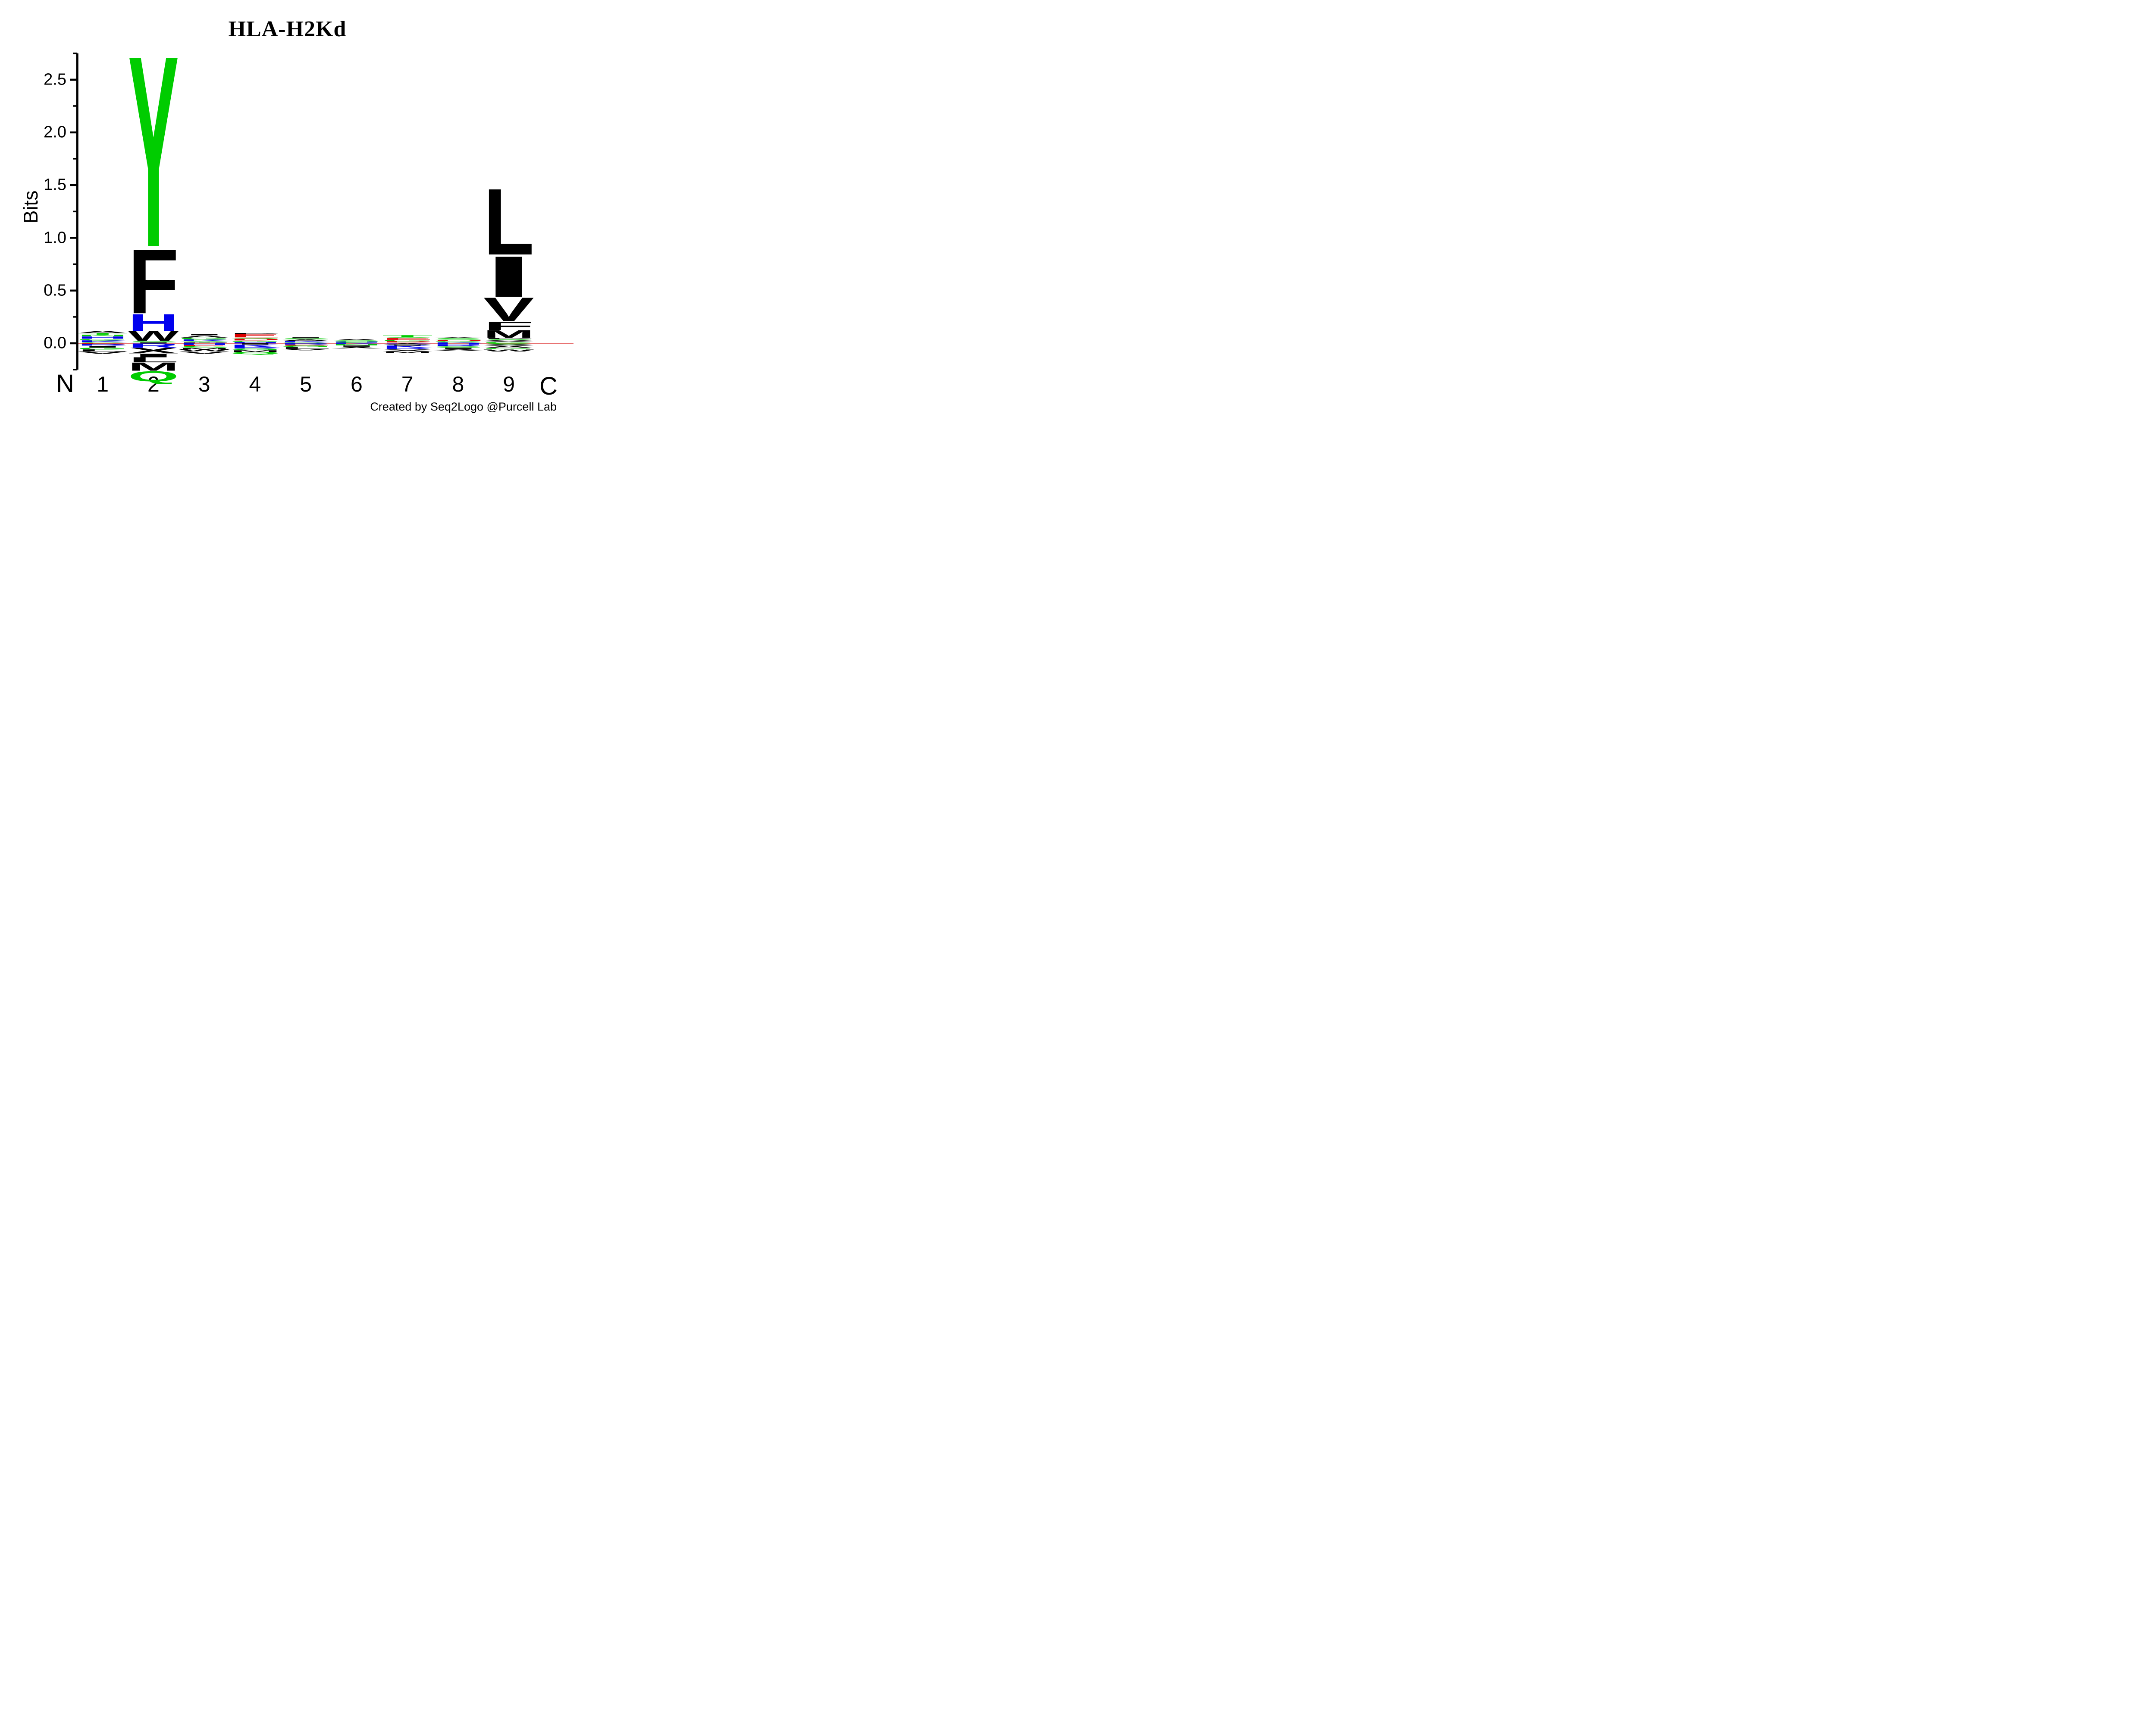  I want to click on logo-letter-E: E, so click(204, 346).